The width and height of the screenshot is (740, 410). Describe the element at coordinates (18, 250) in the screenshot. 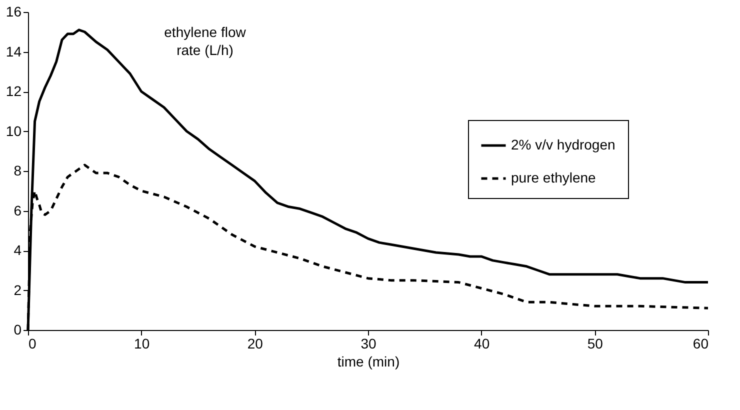

I see `y-tick-label: 4` at that location.